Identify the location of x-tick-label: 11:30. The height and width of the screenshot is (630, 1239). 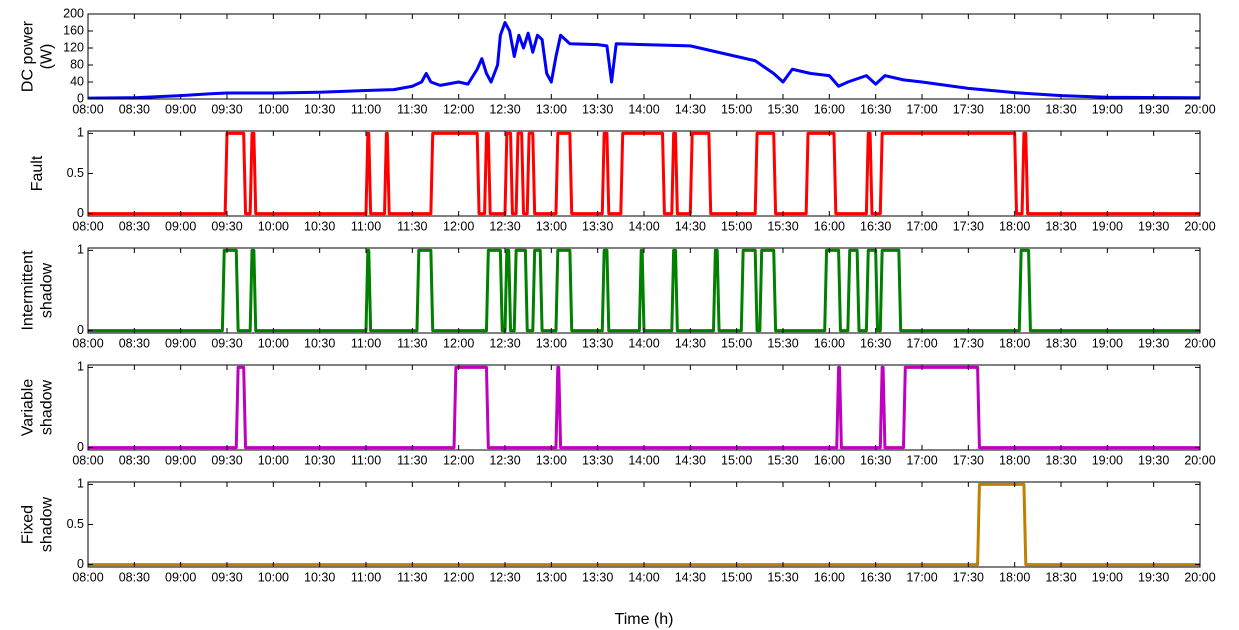
(412, 226).